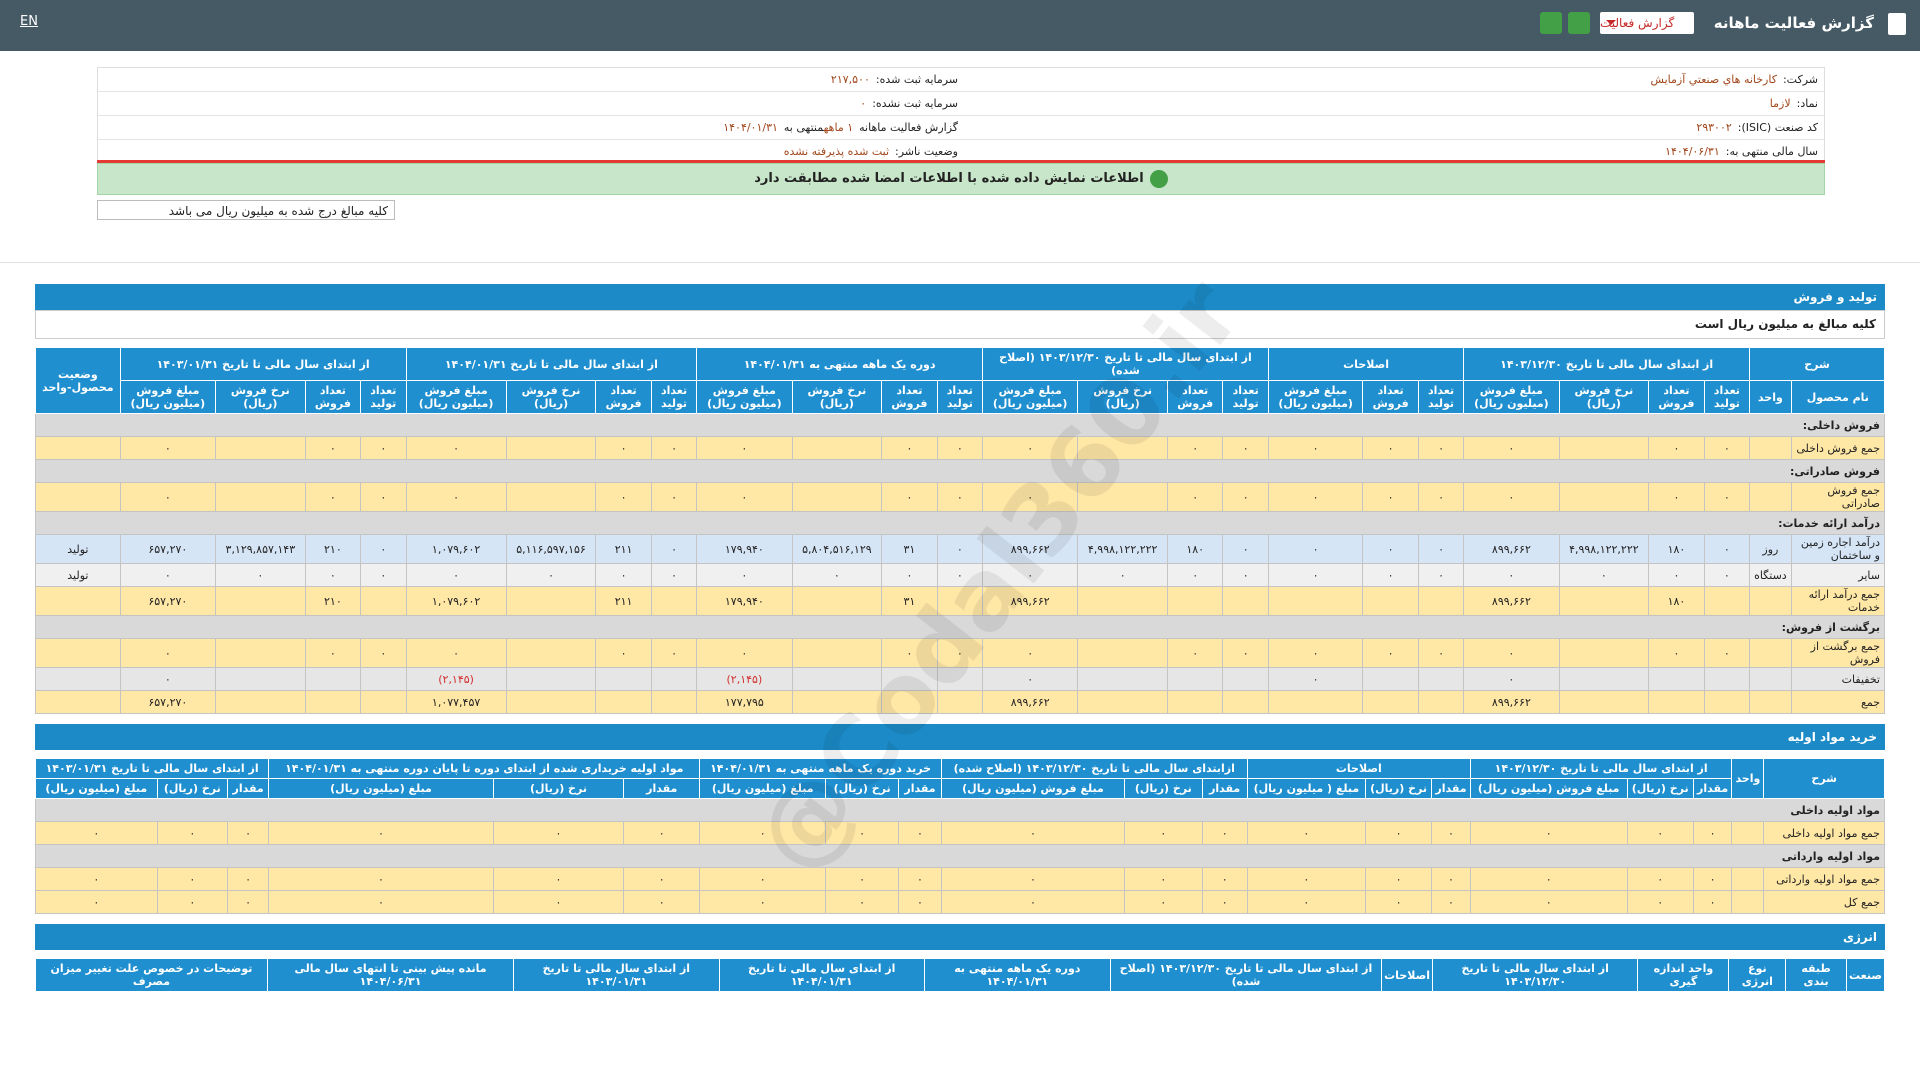  I want to click on table-row: فروش صادراتی:, so click(960, 471).